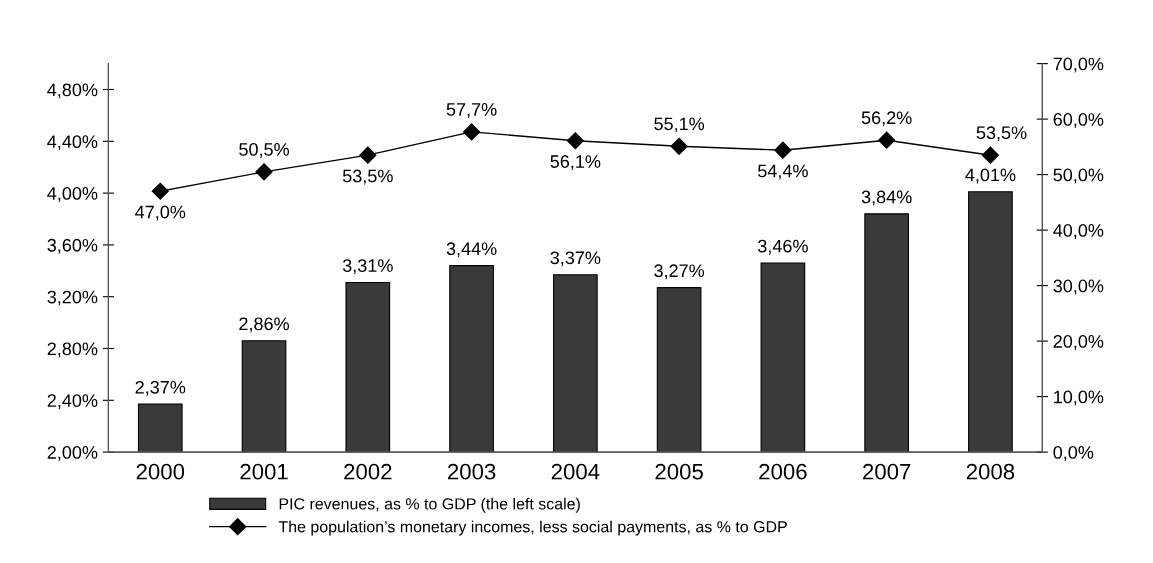 The width and height of the screenshot is (1153, 563). Describe the element at coordinates (575, 163) in the screenshot. I see `data-label: 56,1%` at that location.